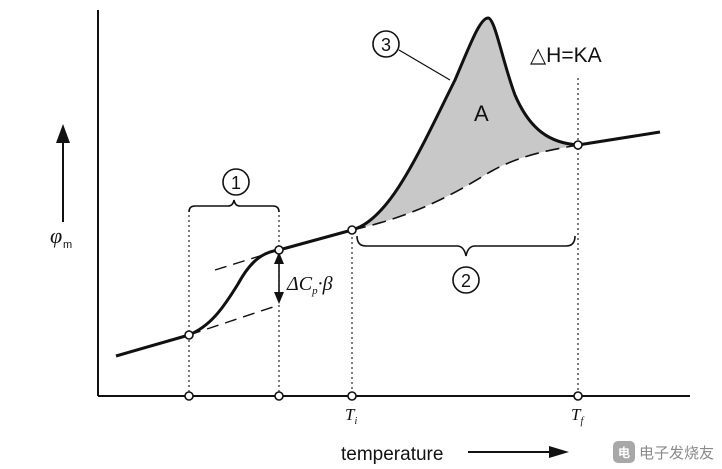 This screenshot has width=722, height=469. I want to click on enthalpy-formula: △H=KA, so click(566, 55).